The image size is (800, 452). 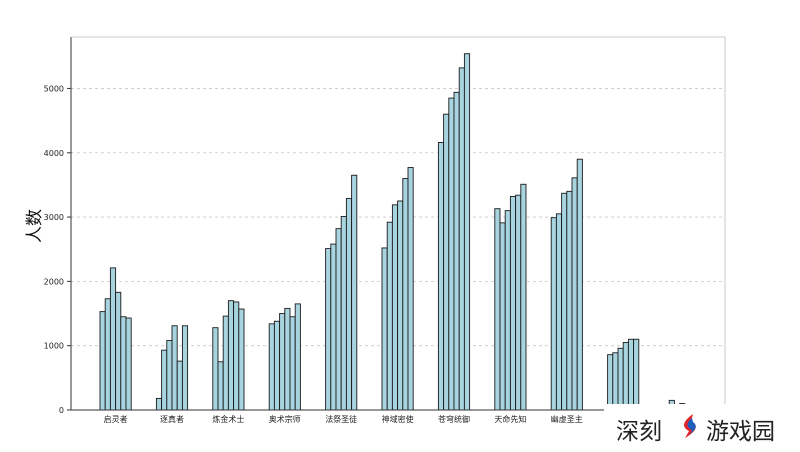 I want to click on y-tick-label-4000: 4000, so click(x=54, y=153).